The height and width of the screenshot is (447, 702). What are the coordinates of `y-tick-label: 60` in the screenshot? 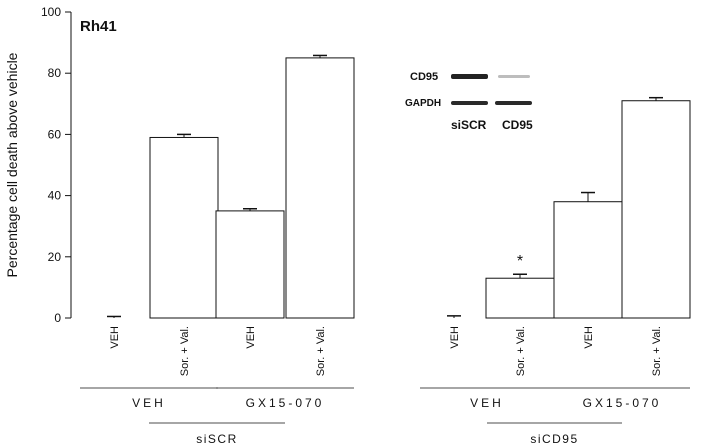 It's located at (55, 134).